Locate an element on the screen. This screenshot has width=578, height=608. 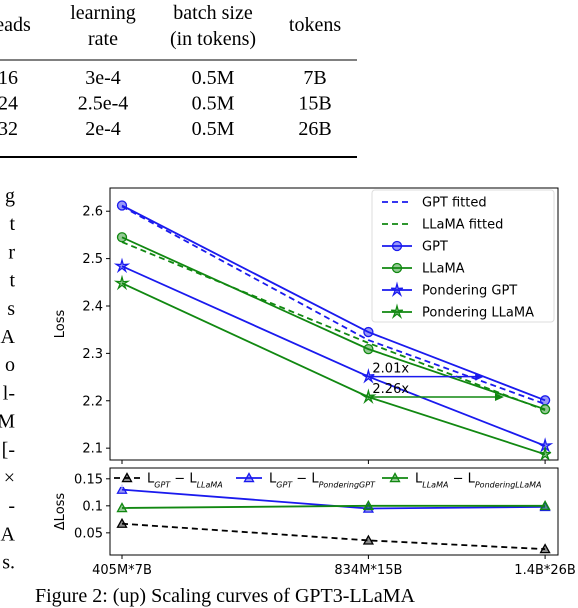
legend-label: Pondering LLaMA is located at coordinates (478, 313).